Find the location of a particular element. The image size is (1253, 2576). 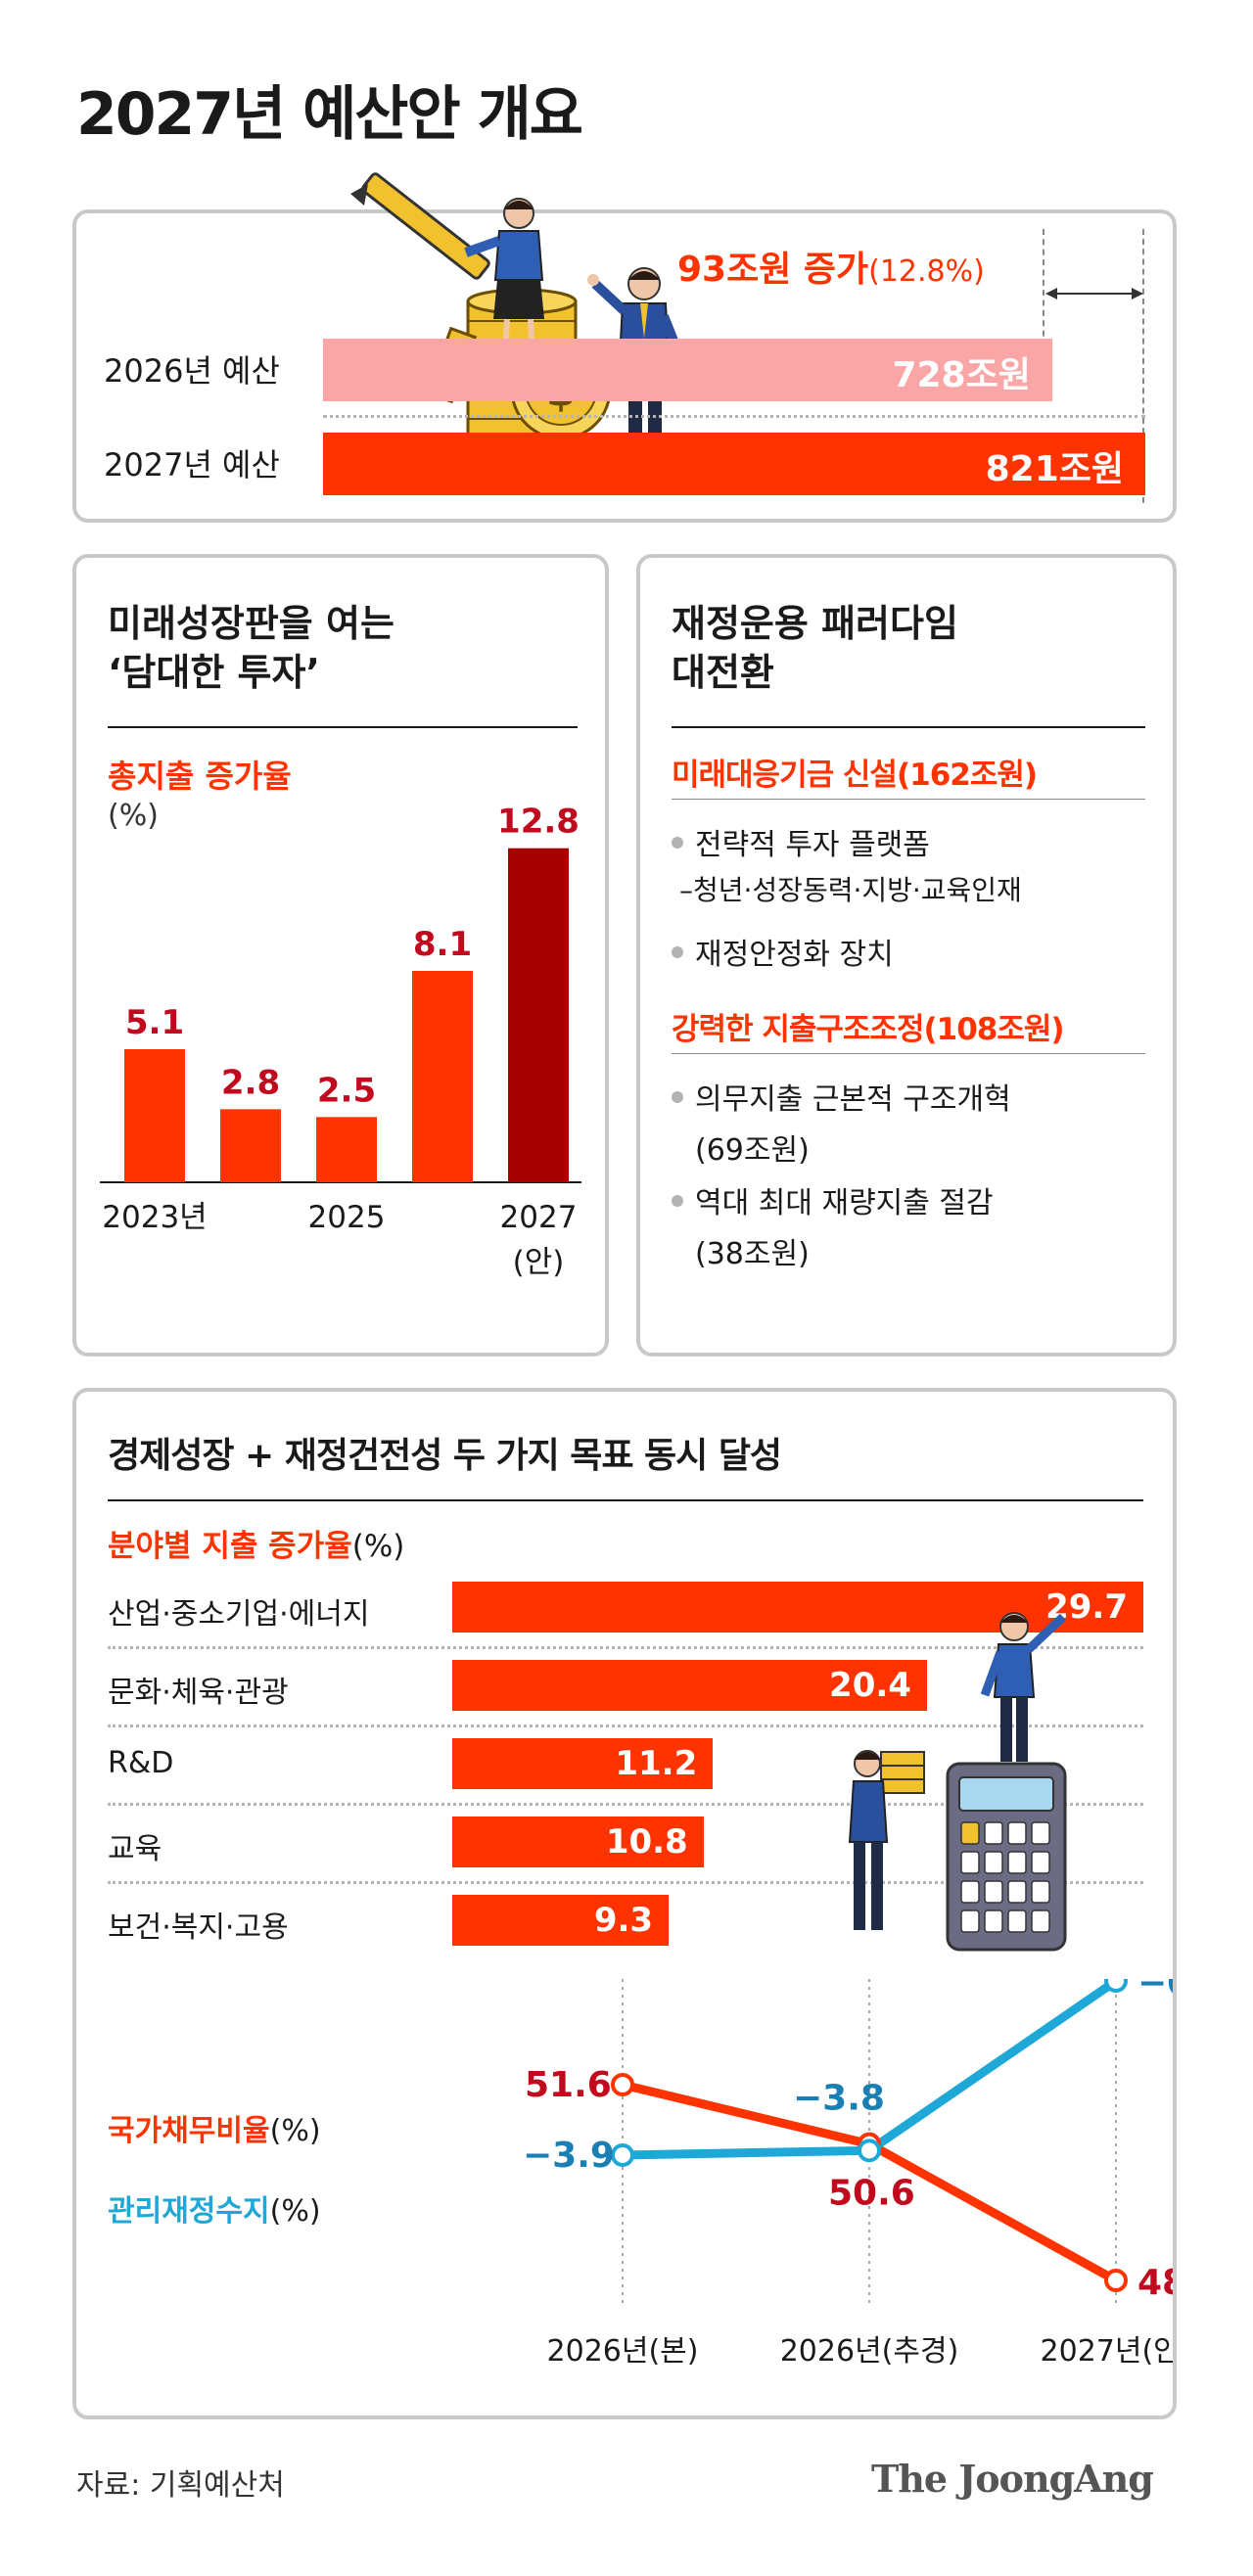

increase-callout: 93조원 증가(12.8%) is located at coordinates (831, 266).